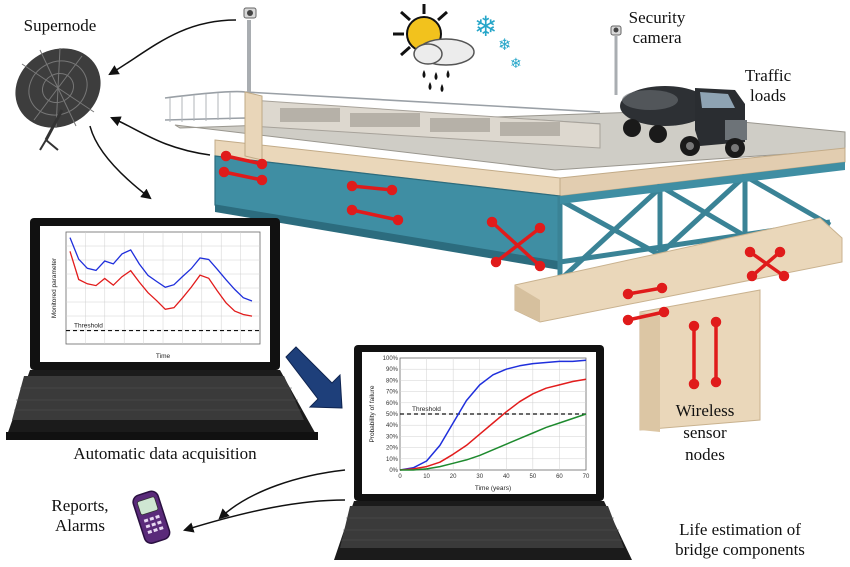  Describe the element at coordinates (80, 515) in the screenshot. I see `reports-alarms-label: Reports, Alarms` at that location.